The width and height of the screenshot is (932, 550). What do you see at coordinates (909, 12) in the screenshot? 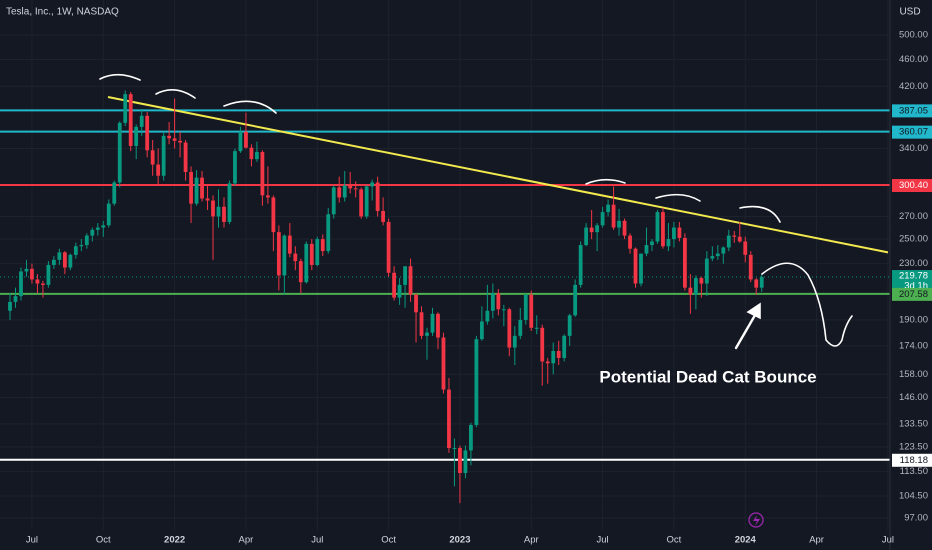
I see `currency: USD` at bounding box center [909, 12].